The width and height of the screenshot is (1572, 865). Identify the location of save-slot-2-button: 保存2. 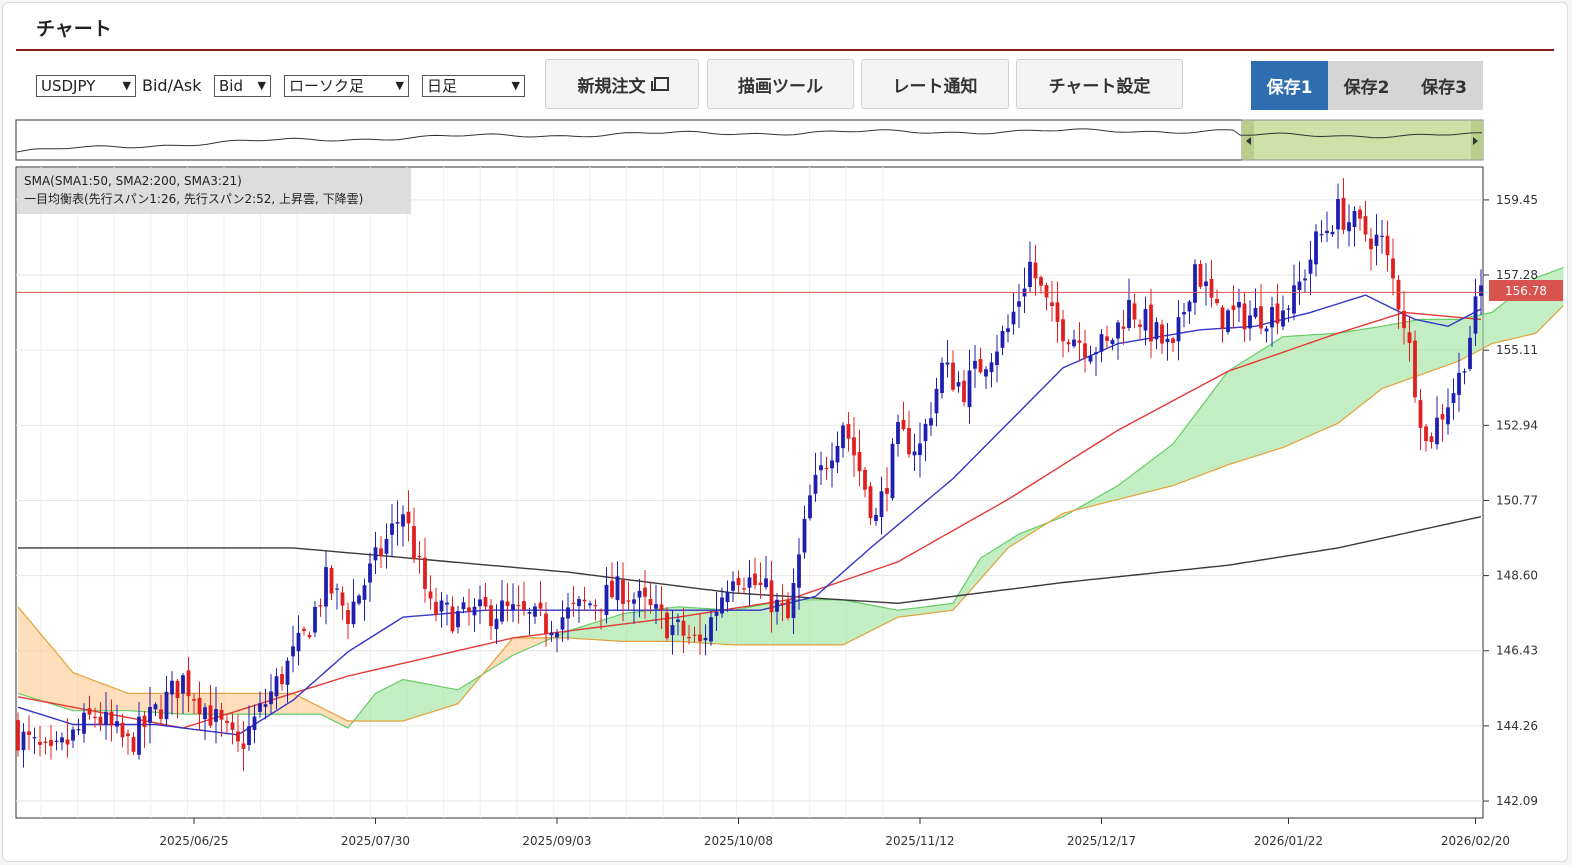
(1366, 85).